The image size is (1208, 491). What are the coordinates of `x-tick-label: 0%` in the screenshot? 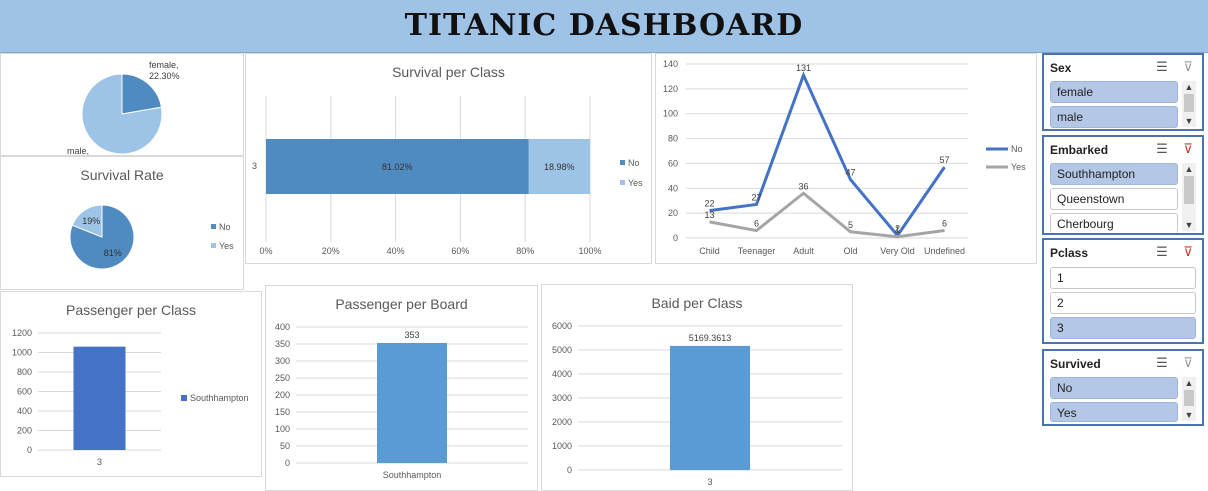 It's located at (265, 251).